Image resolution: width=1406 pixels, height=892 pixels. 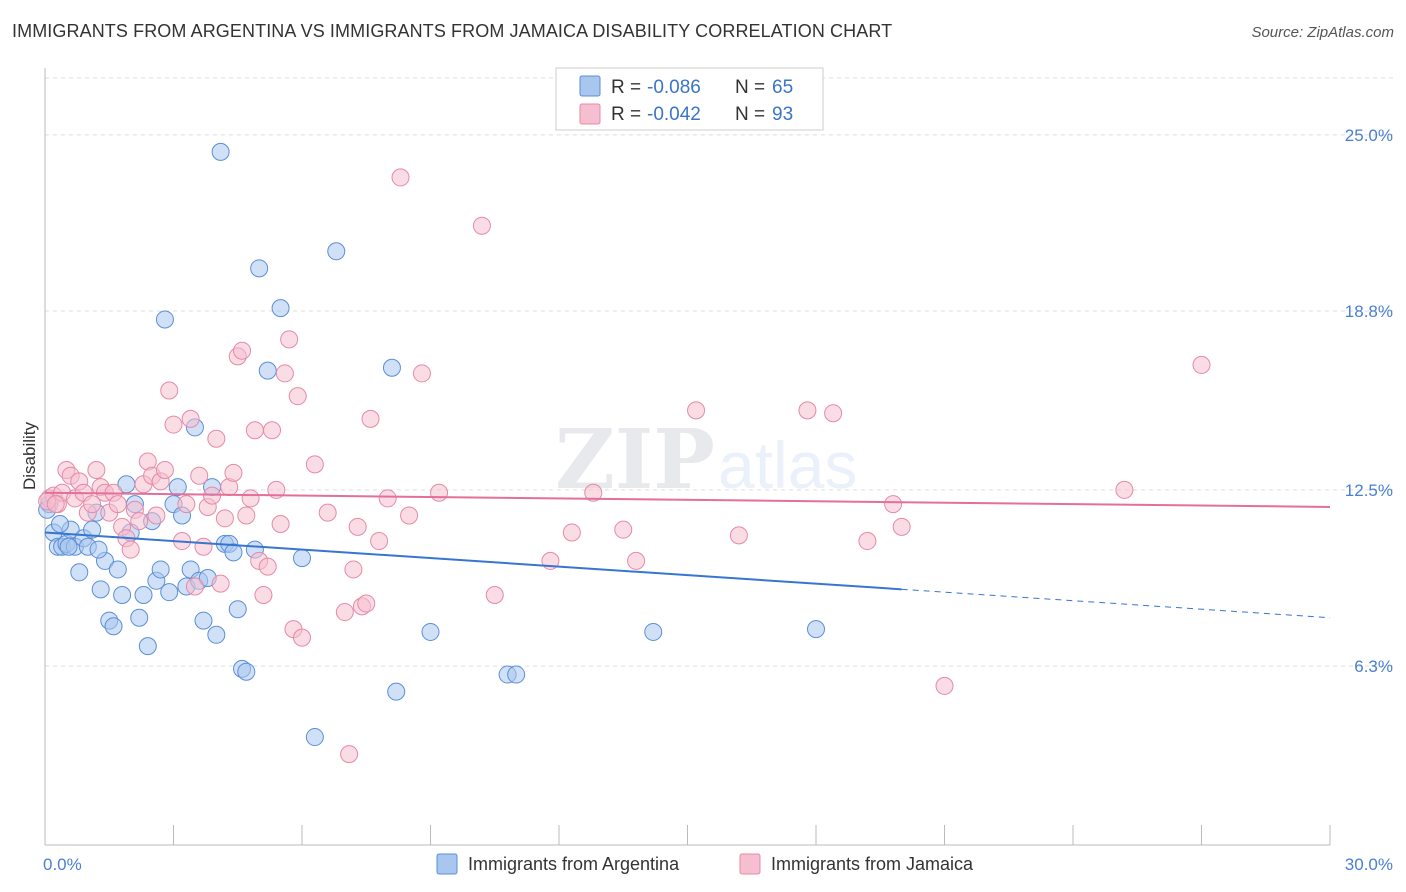 I want to click on y-tick-label: 12.5%, so click(x=1369, y=490).